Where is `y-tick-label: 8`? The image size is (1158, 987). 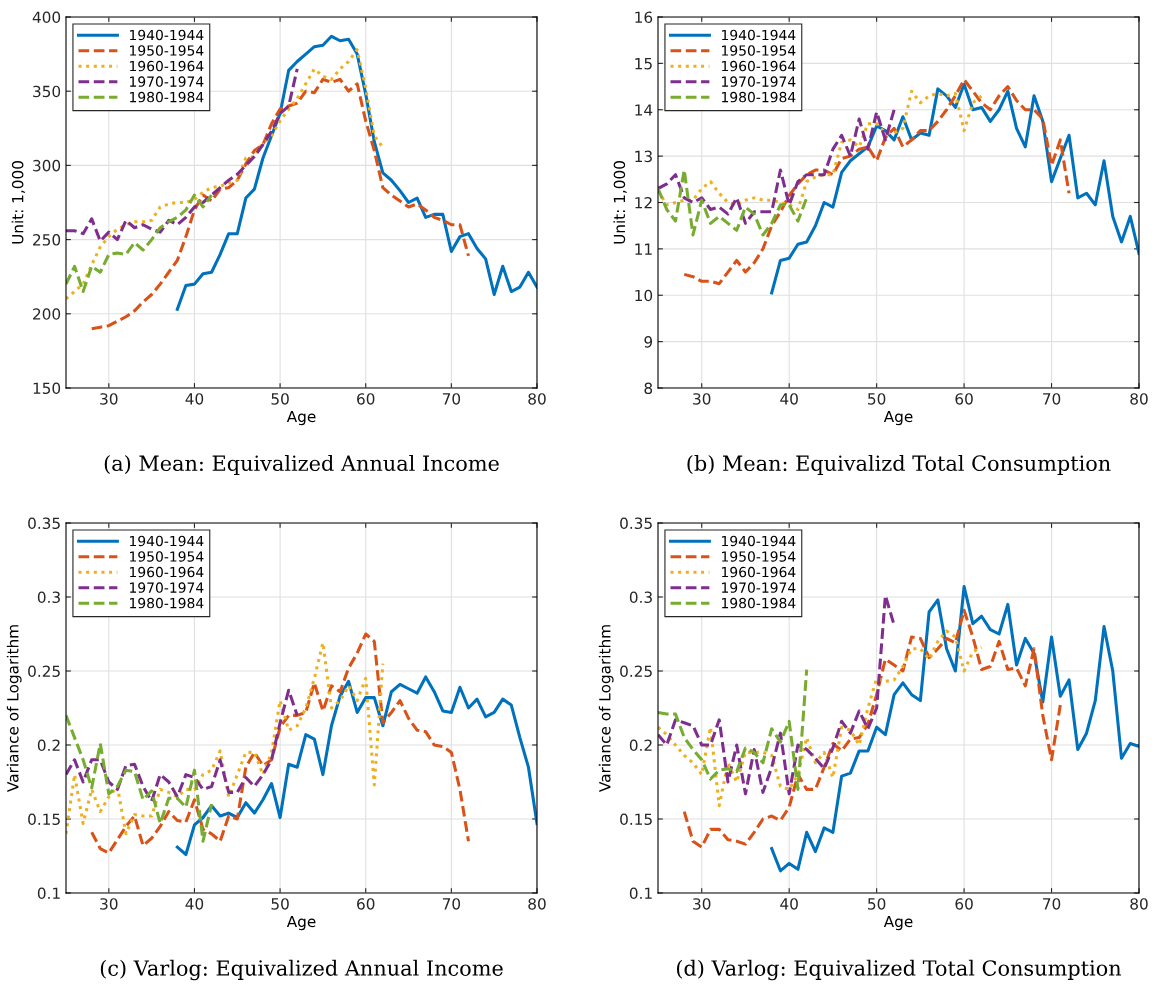
y-tick-label: 8 is located at coordinates (648, 388).